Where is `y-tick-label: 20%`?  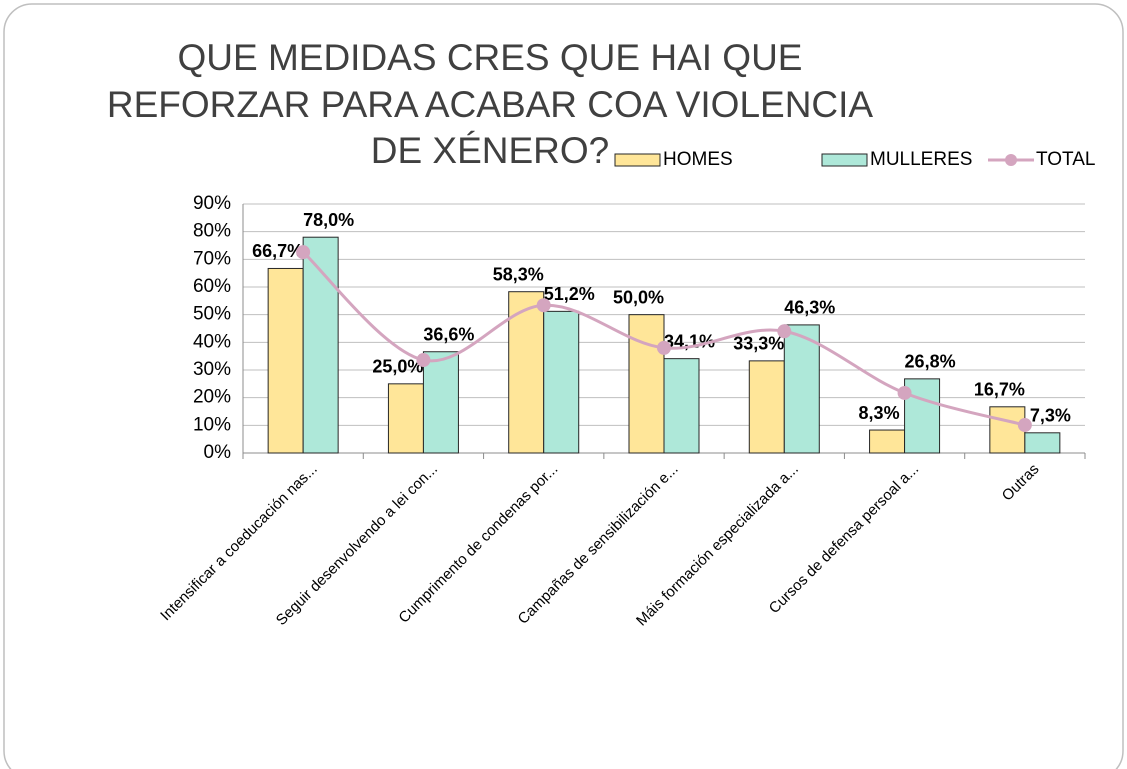 y-tick-label: 20% is located at coordinates (212, 397).